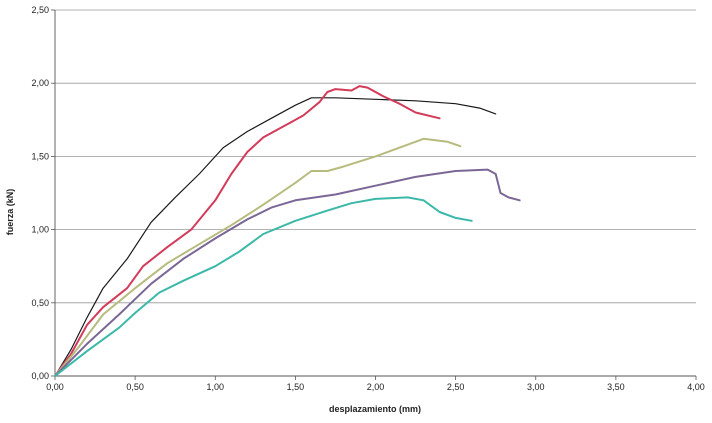 Image resolution: width=712 pixels, height=423 pixels. I want to click on x-tick-label: 1,00, so click(215, 387).